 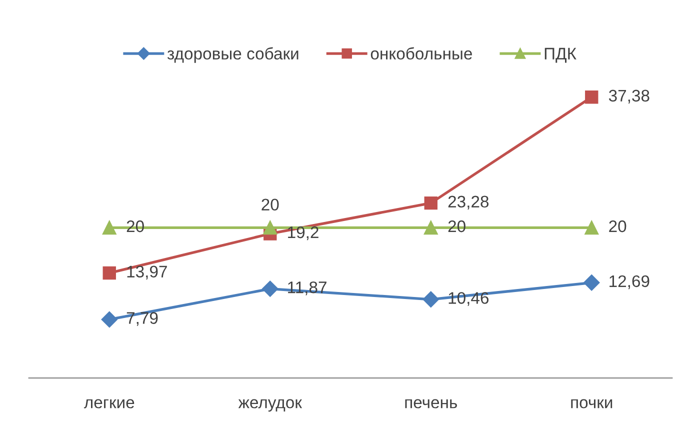 I want to click on legend-label: онкобольные, so click(x=421, y=53).